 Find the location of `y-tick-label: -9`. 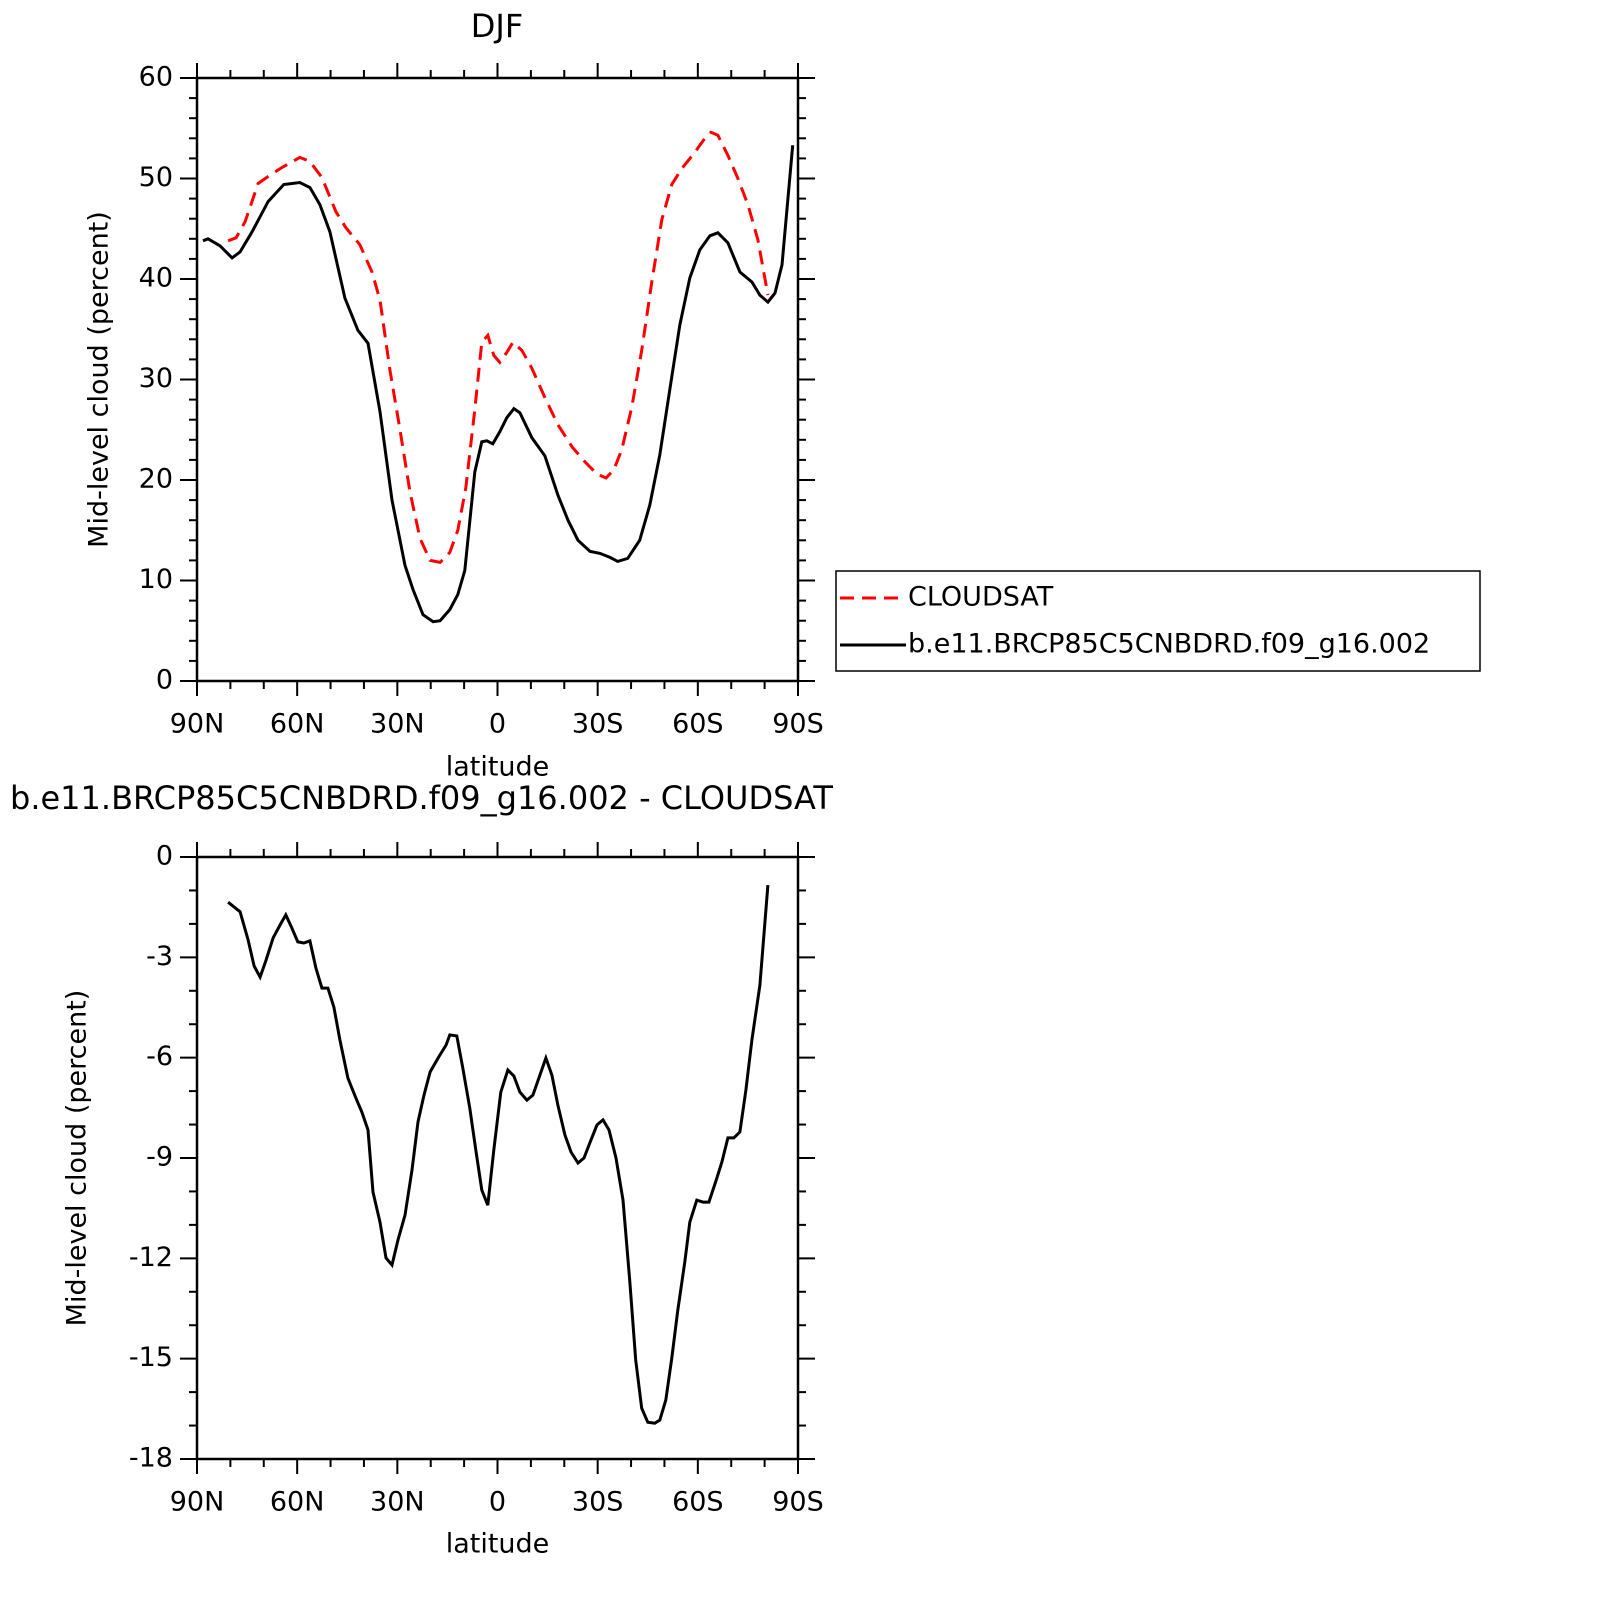

y-tick-label: -9 is located at coordinates (159, 1157).